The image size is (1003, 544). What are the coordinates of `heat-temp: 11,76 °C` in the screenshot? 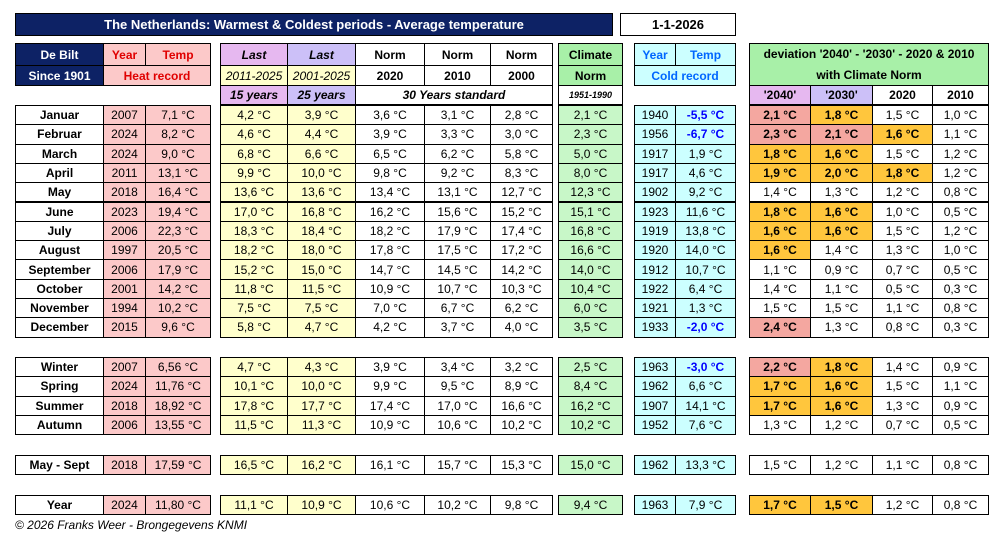 It's located at (178, 386).